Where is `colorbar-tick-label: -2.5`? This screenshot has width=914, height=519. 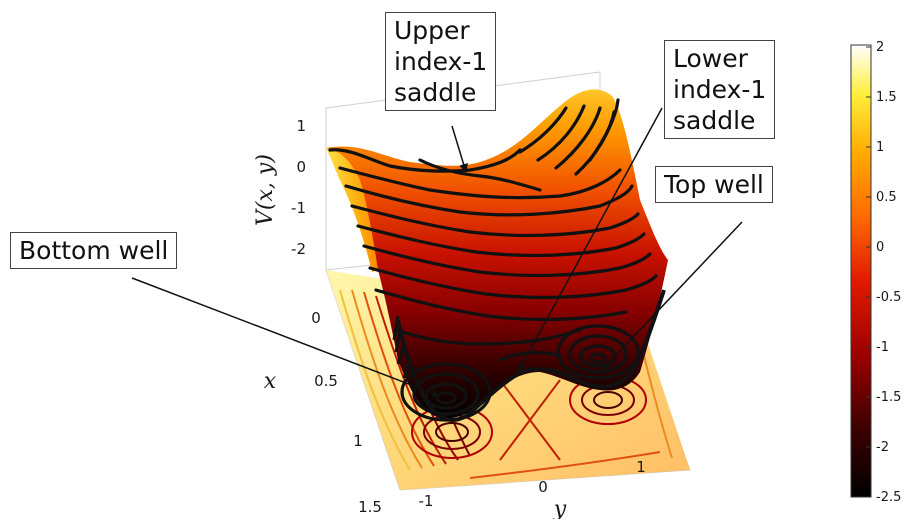
colorbar-tick-label: -2.5 is located at coordinates (888, 497).